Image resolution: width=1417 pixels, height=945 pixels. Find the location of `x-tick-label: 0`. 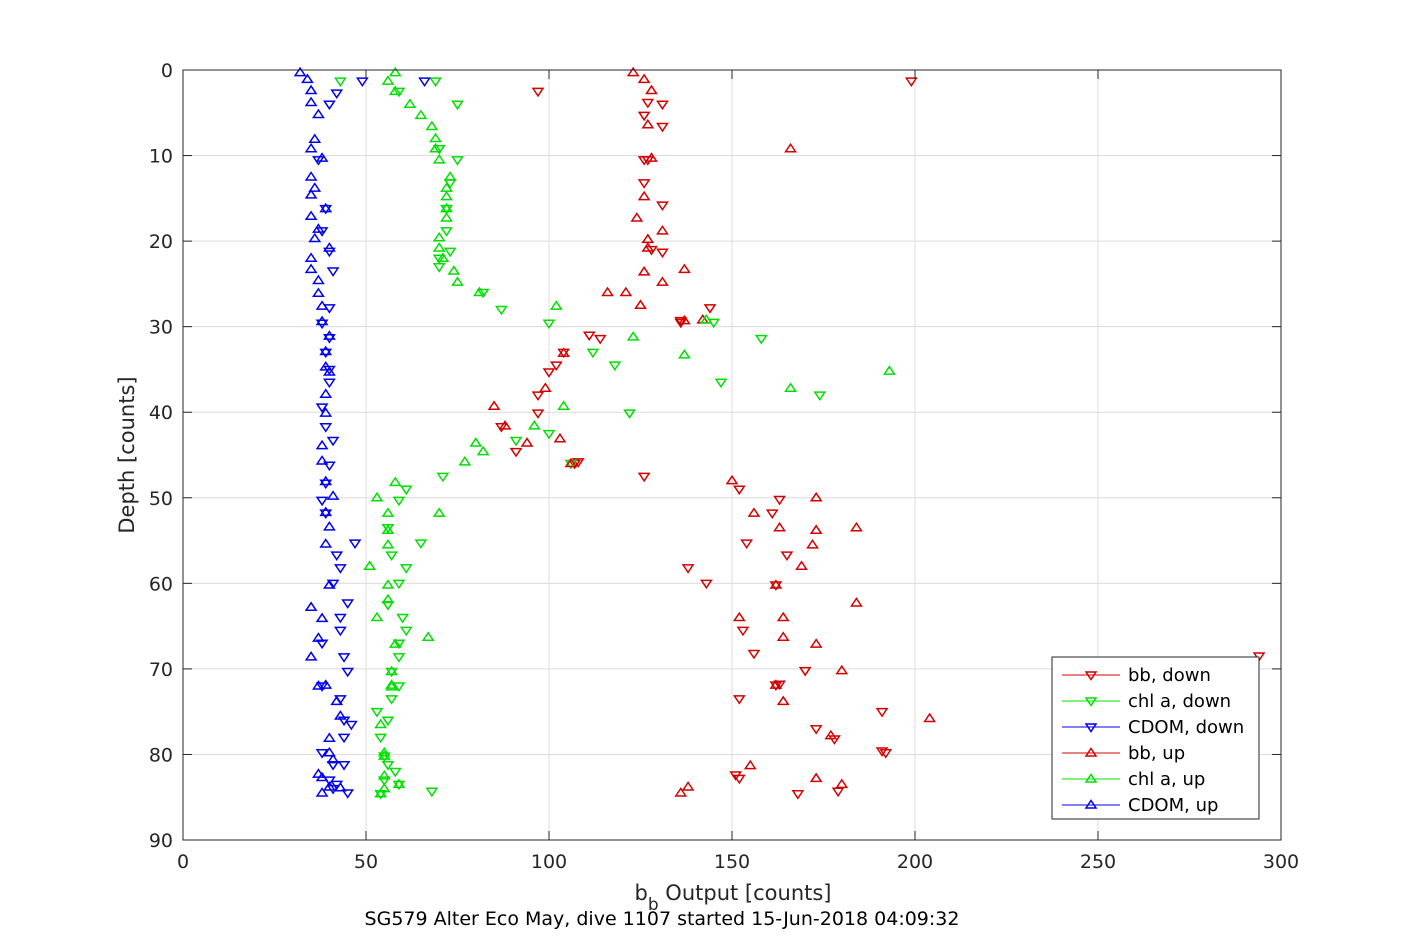

x-tick-label: 0 is located at coordinates (183, 862).